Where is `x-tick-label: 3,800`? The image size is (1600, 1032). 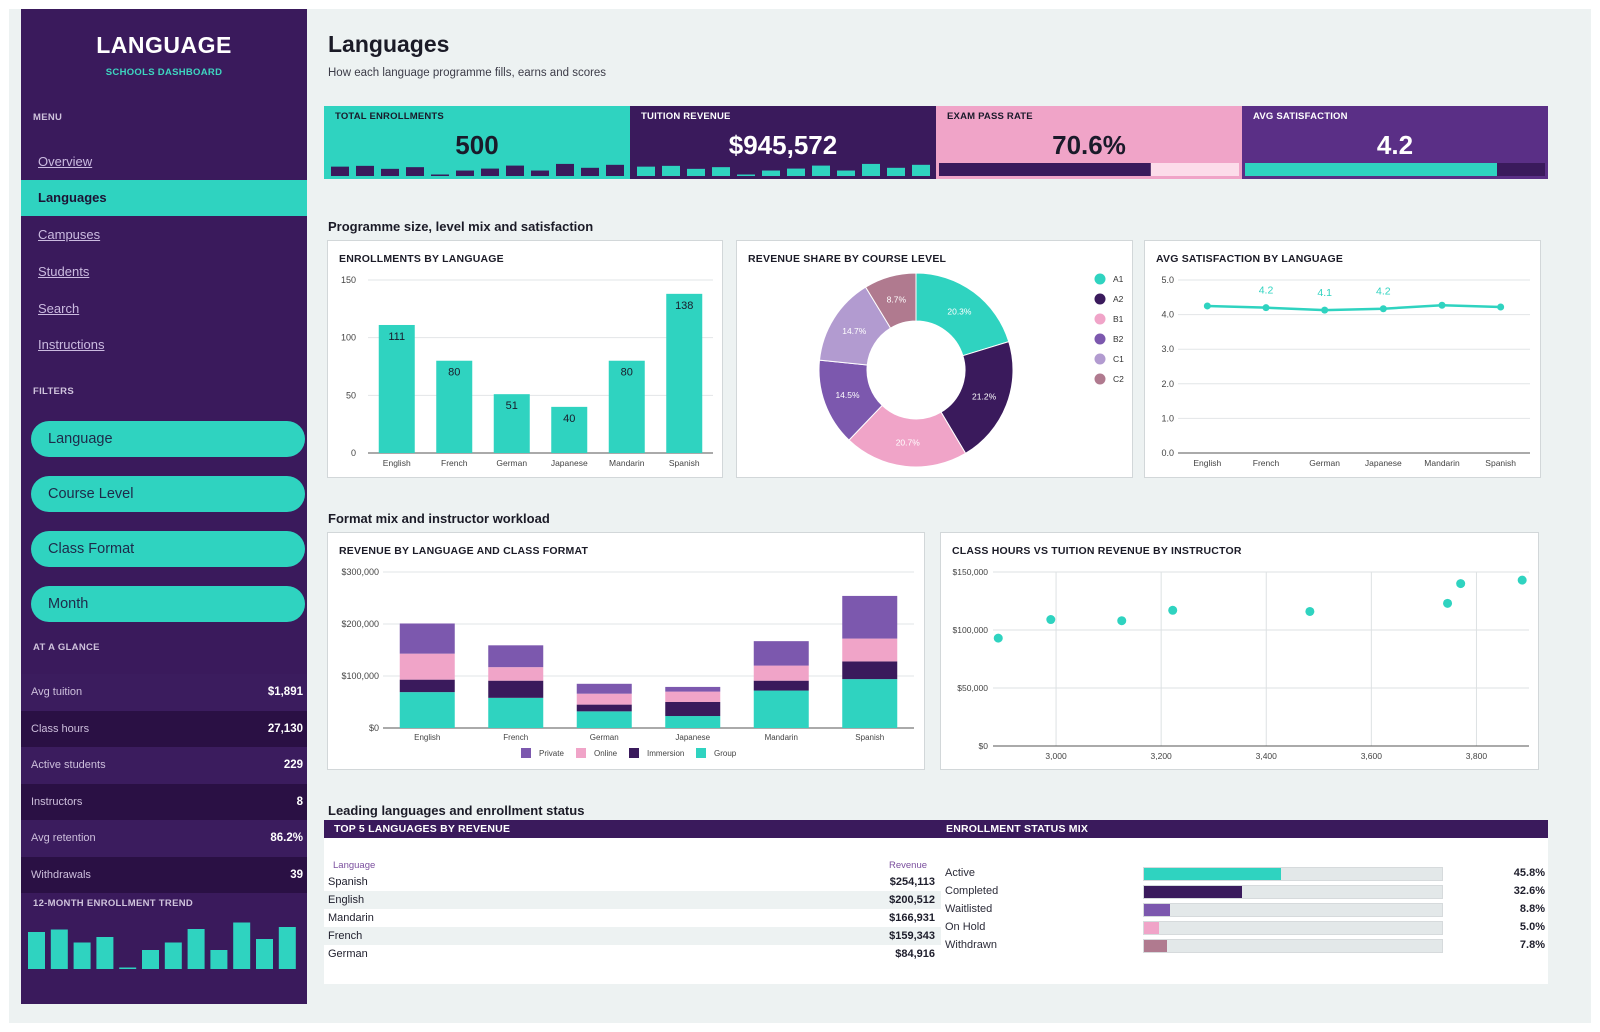
x-tick-label: 3,800 is located at coordinates (1477, 756).